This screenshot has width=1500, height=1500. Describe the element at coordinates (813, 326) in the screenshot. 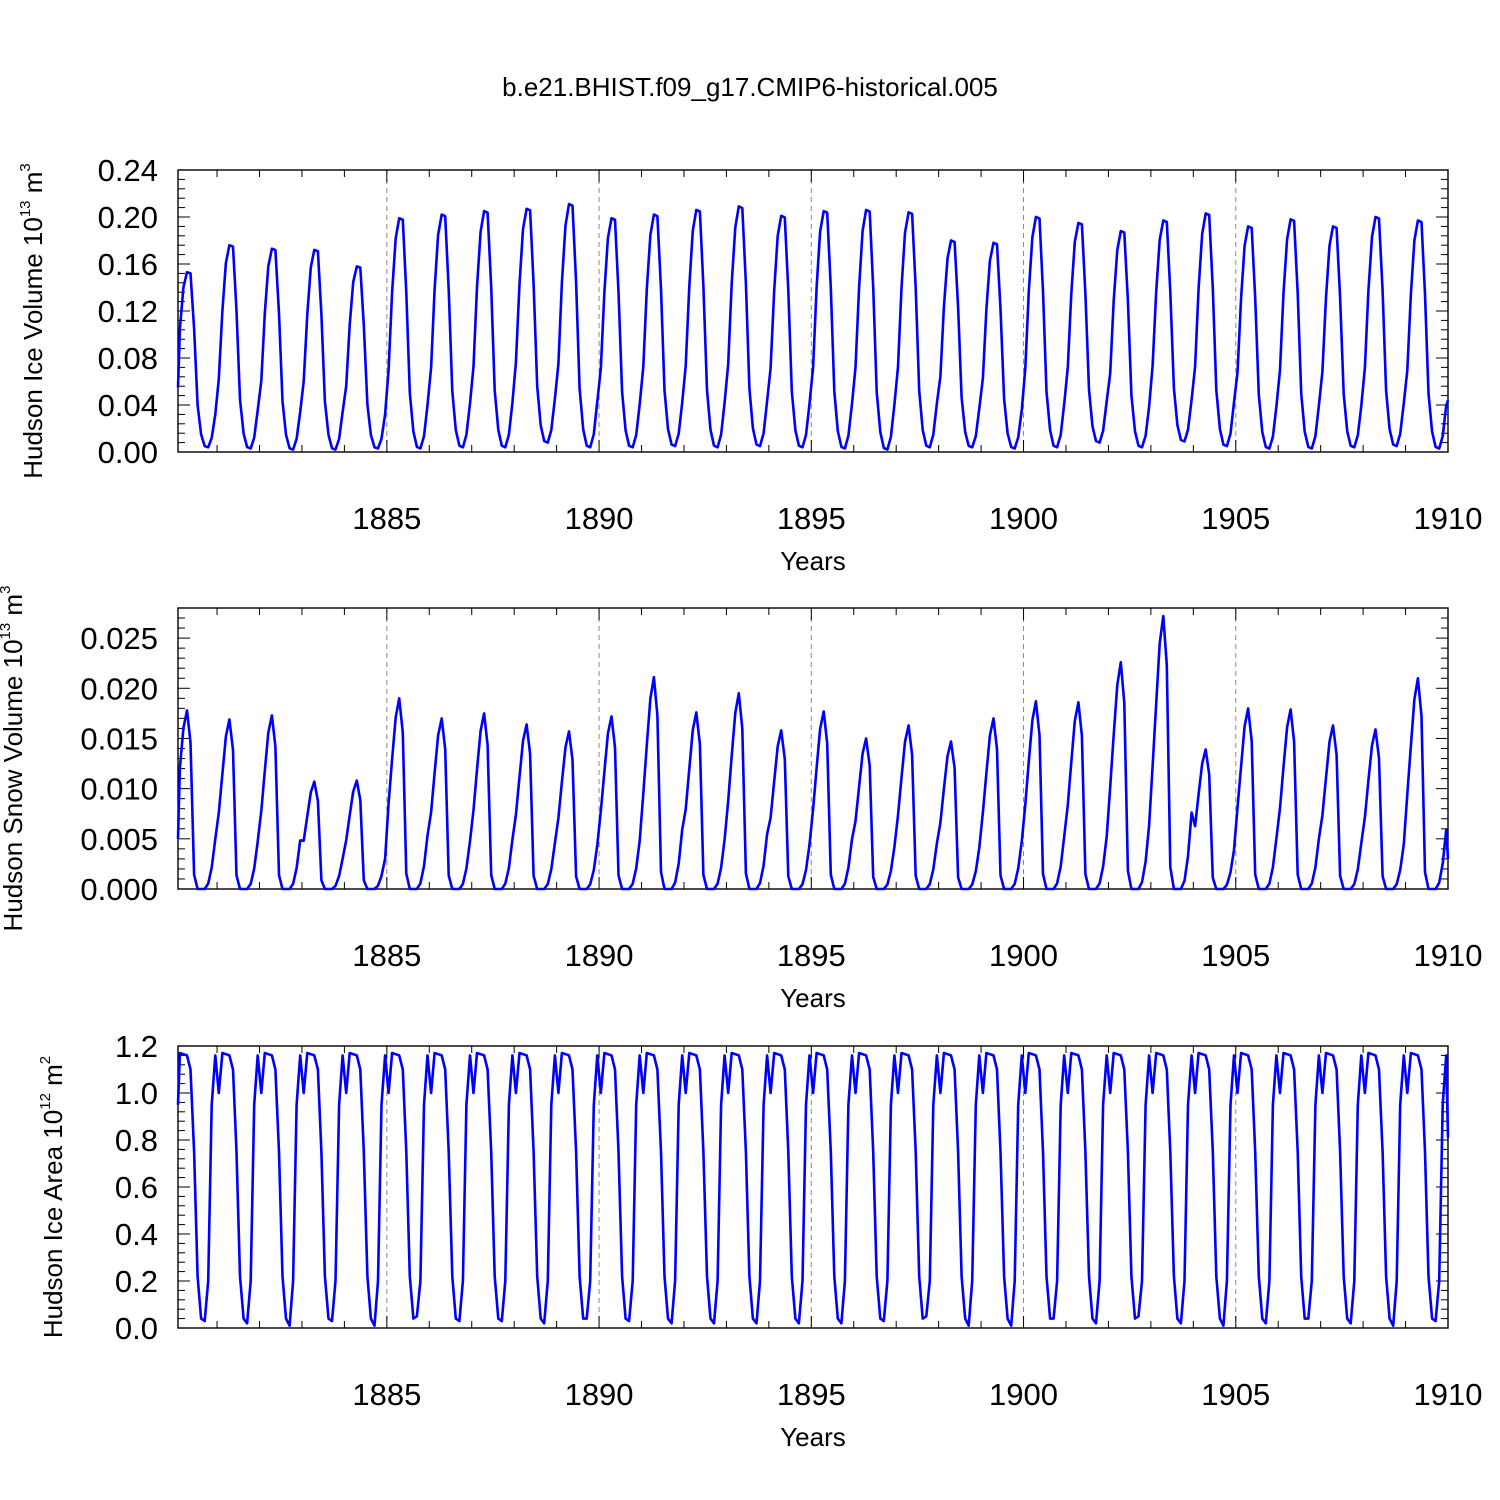

I see `series-line-hudson-ice-volume` at that location.